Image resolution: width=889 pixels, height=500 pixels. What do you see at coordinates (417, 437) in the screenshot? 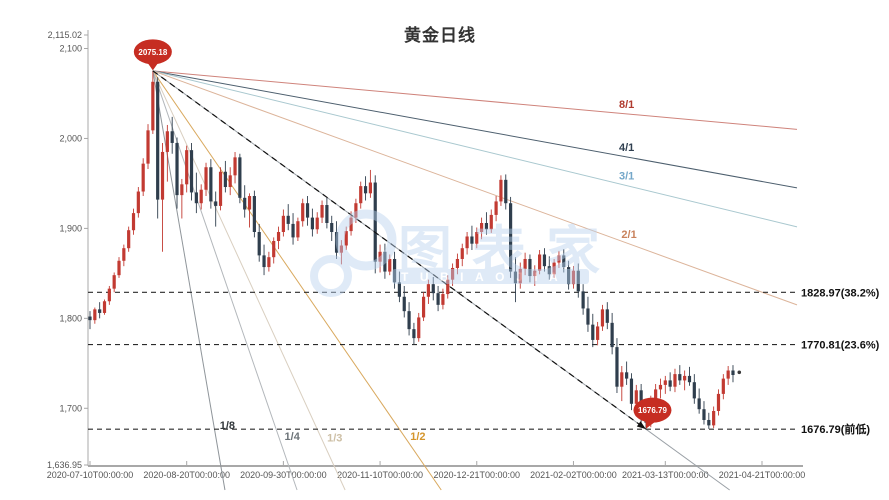
I see `gann-label-1-2: 1/2` at bounding box center [417, 437].